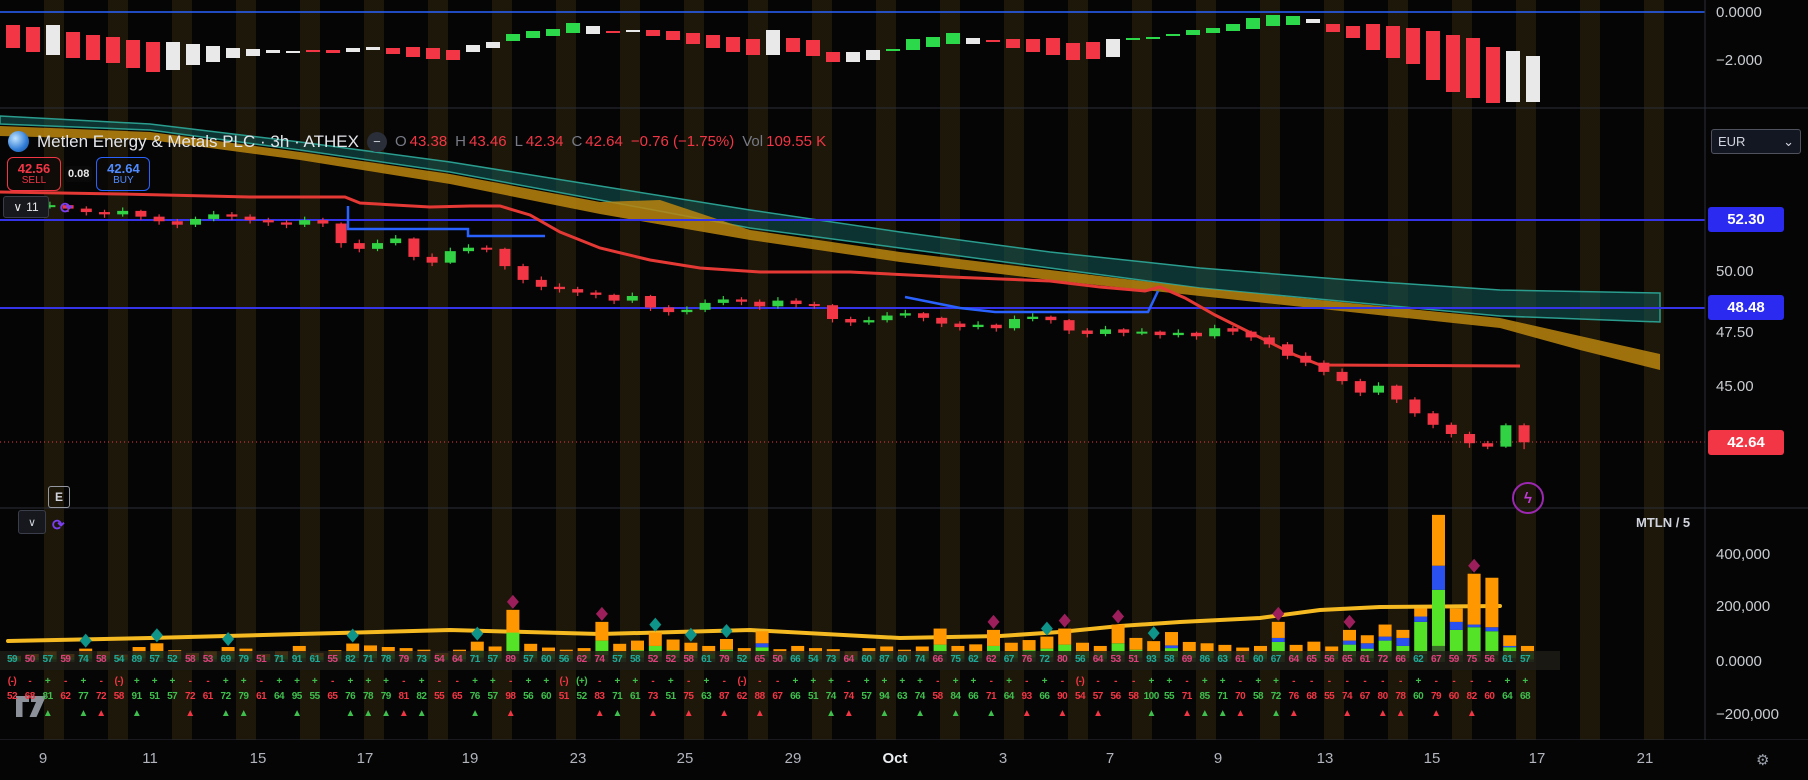 The height and width of the screenshot is (780, 1808). Describe the element at coordinates (439, 659) in the screenshot. I see `osc-row1-value: 54` at that location.